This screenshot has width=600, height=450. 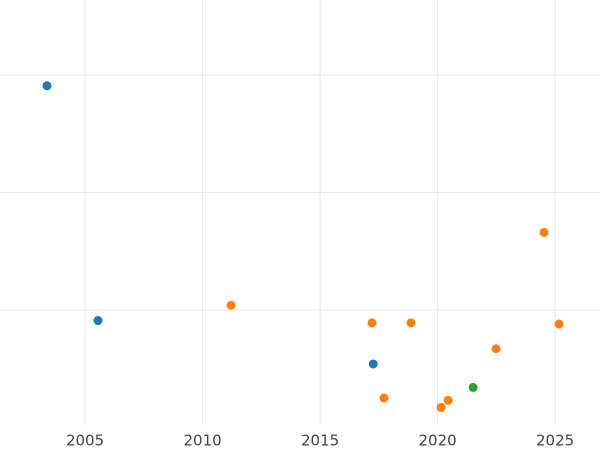 What do you see at coordinates (438, 441) in the screenshot?
I see `x-tick-label: 2020` at bounding box center [438, 441].